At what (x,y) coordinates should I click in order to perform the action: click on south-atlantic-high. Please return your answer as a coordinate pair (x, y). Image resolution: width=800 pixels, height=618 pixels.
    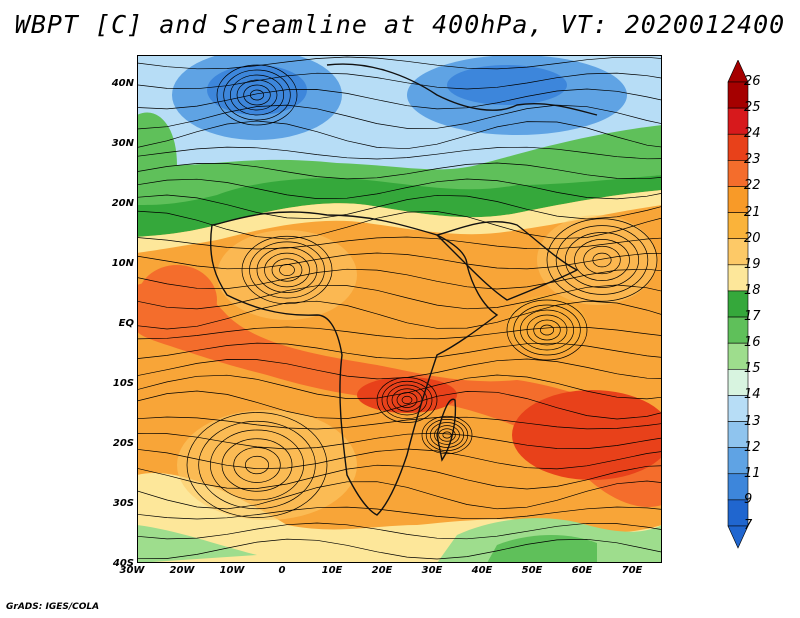
    Looking at the image, I should click on (267, 465).